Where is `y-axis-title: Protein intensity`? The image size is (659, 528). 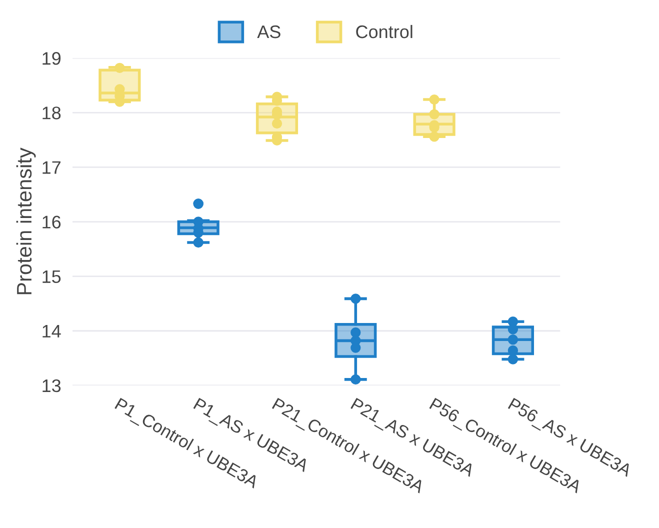
y-axis-title: Protein intensity is located at coordinates (26, 221).